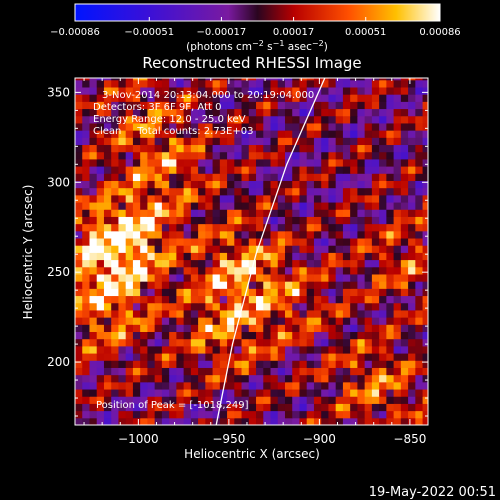 This screenshot has width=500, height=500. Describe the element at coordinates (138, 439) in the screenshot. I see `x-tick-label: −1000` at that location.